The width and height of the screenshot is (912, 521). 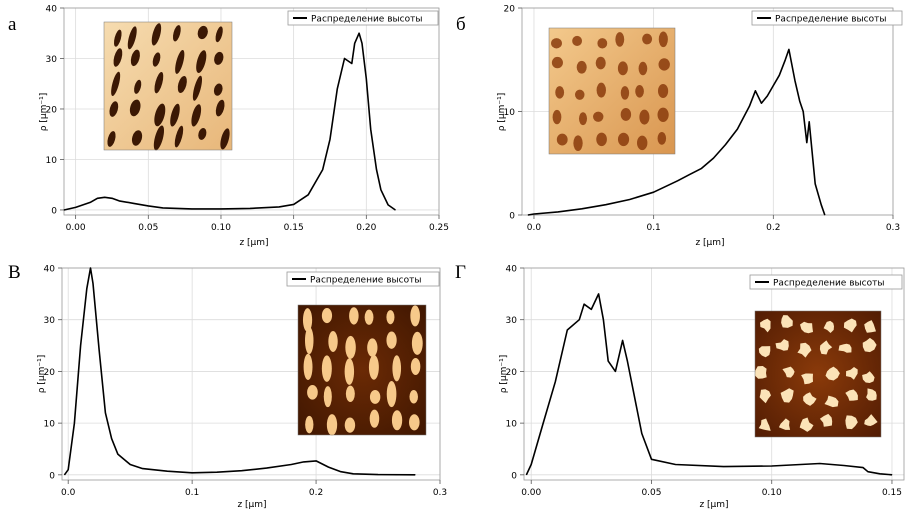 I want to click on x-axis-label: z [µm], so click(x=713, y=505).